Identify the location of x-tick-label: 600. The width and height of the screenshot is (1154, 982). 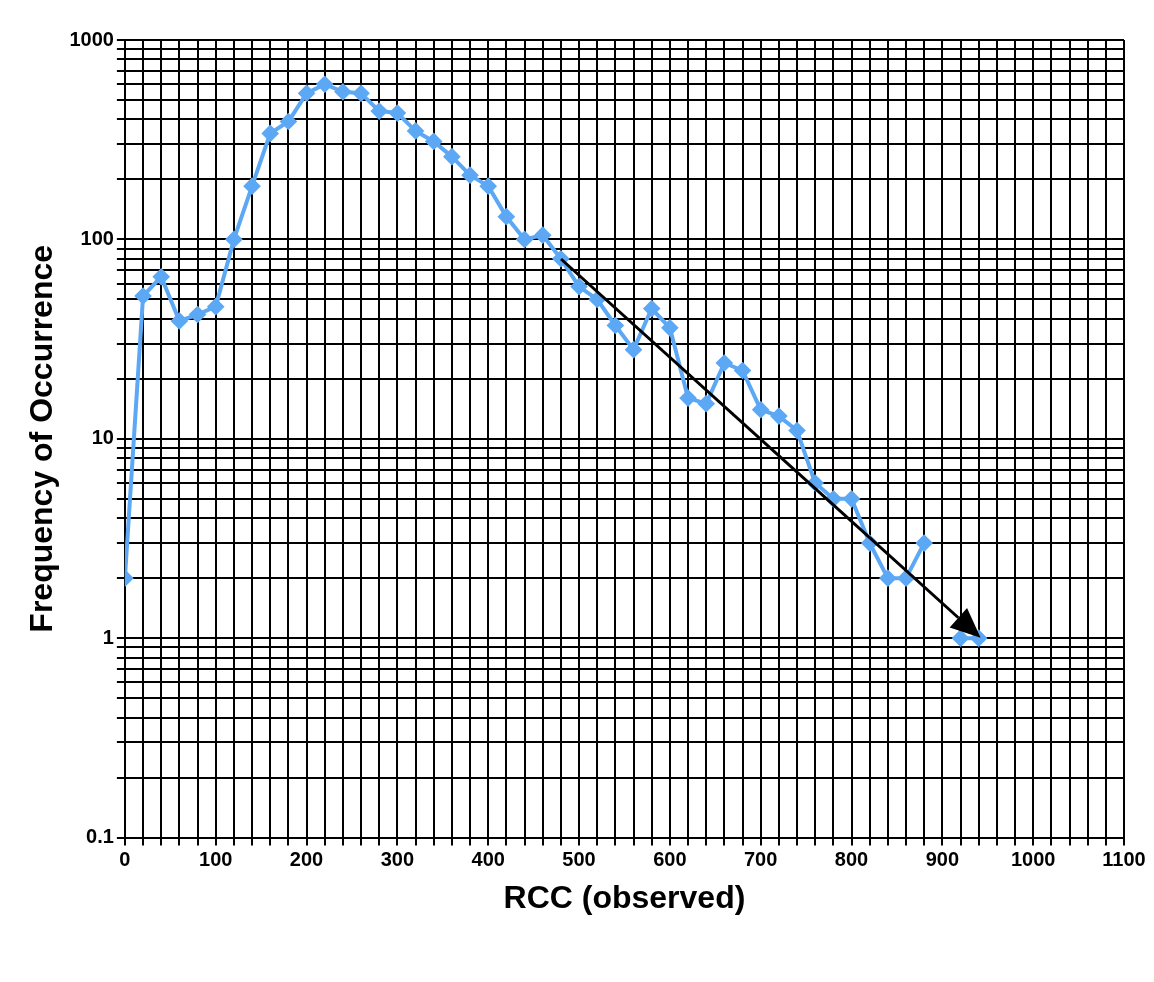
(670, 859).